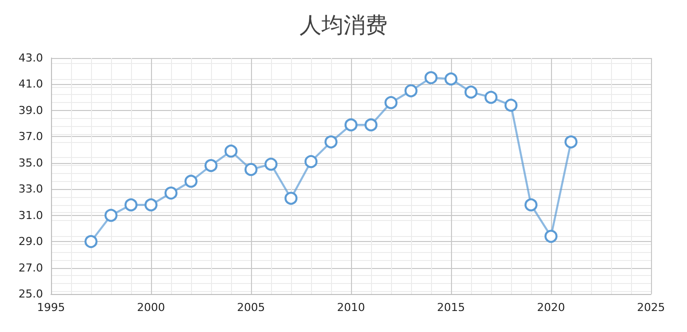 This screenshot has width=687, height=332. What do you see at coordinates (351, 307) in the screenshot?
I see `x-tick-label: 2010` at bounding box center [351, 307].